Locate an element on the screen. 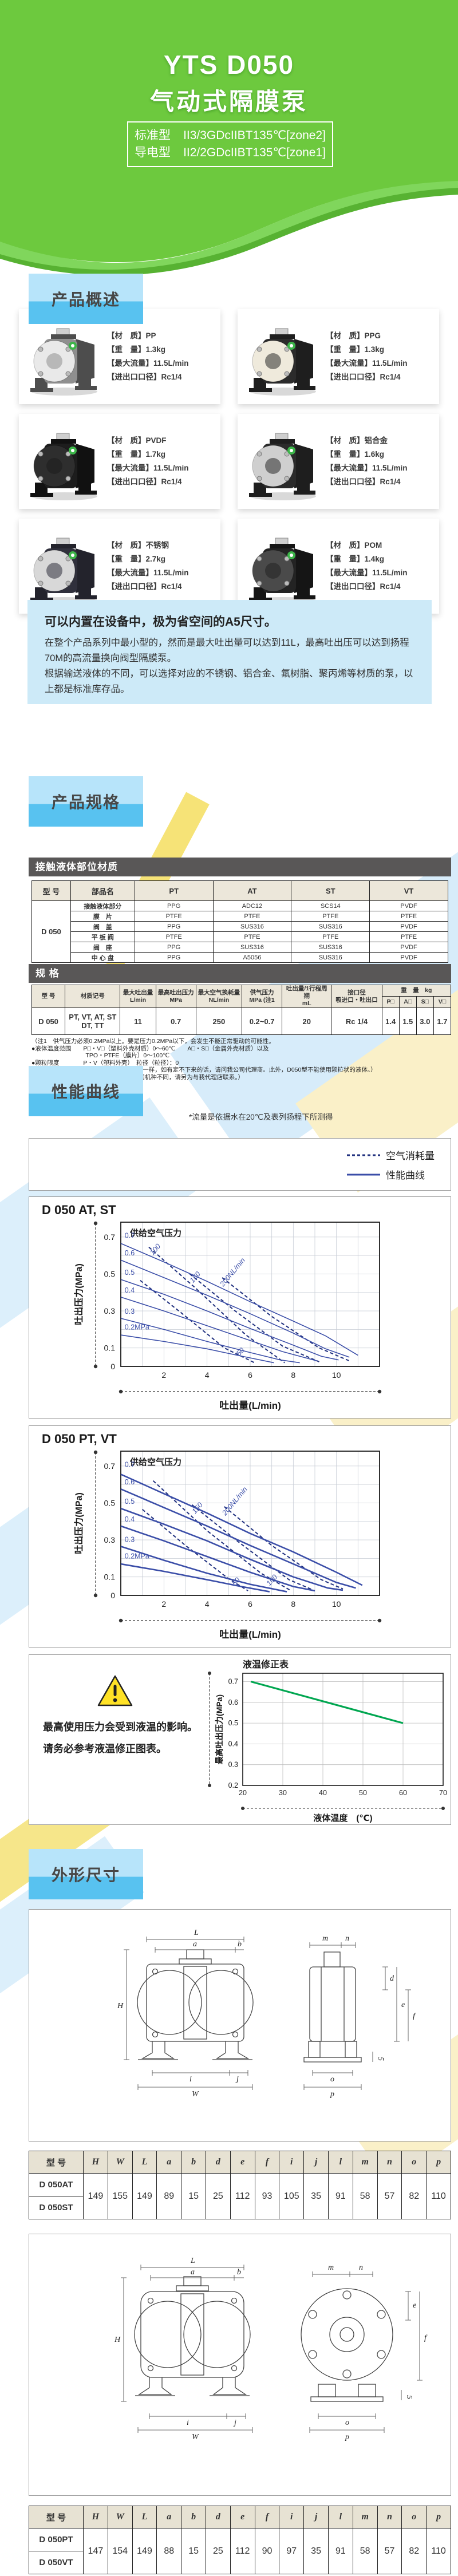  header-wave-decoration is located at coordinates (229, 223).